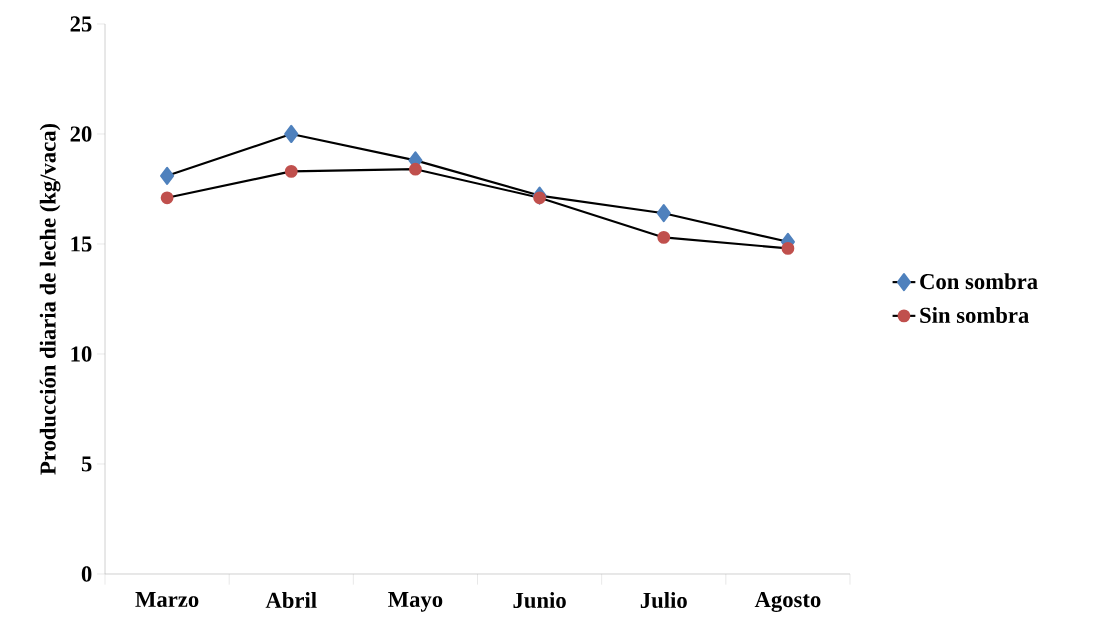 The height and width of the screenshot is (628, 1117). What do you see at coordinates (81, 244) in the screenshot?
I see `y-tick-label: 15` at bounding box center [81, 244].